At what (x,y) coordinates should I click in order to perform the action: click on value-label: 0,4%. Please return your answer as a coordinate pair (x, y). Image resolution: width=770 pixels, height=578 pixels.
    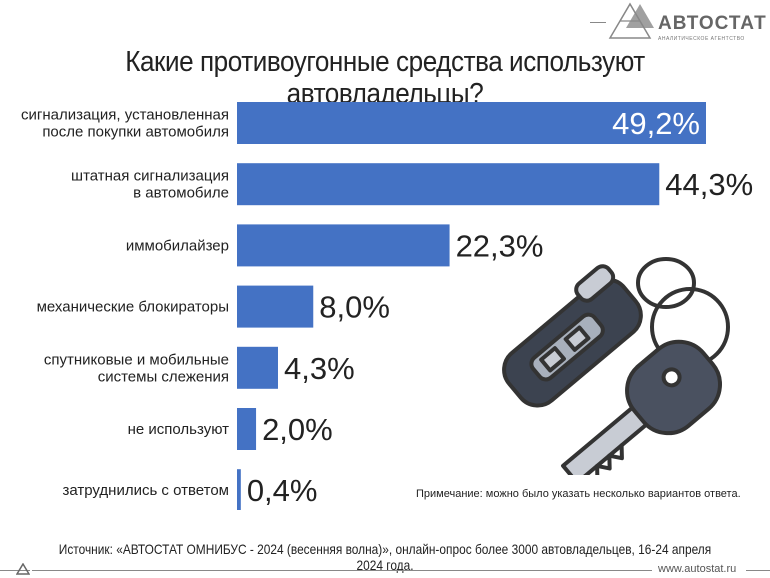
    Looking at the image, I should click on (282, 490).